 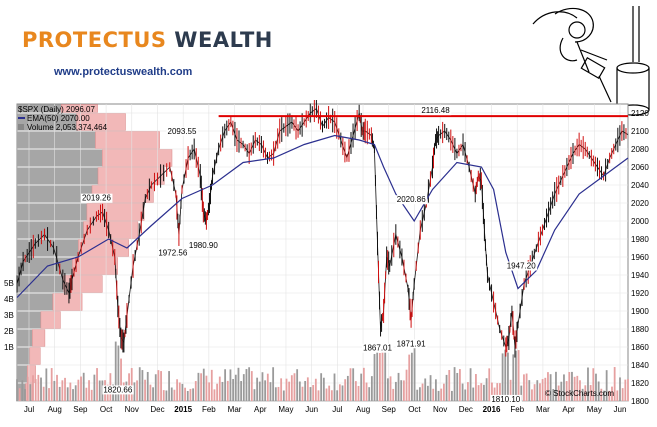 I want to click on y-tick-label: 1860, so click(x=640, y=347).